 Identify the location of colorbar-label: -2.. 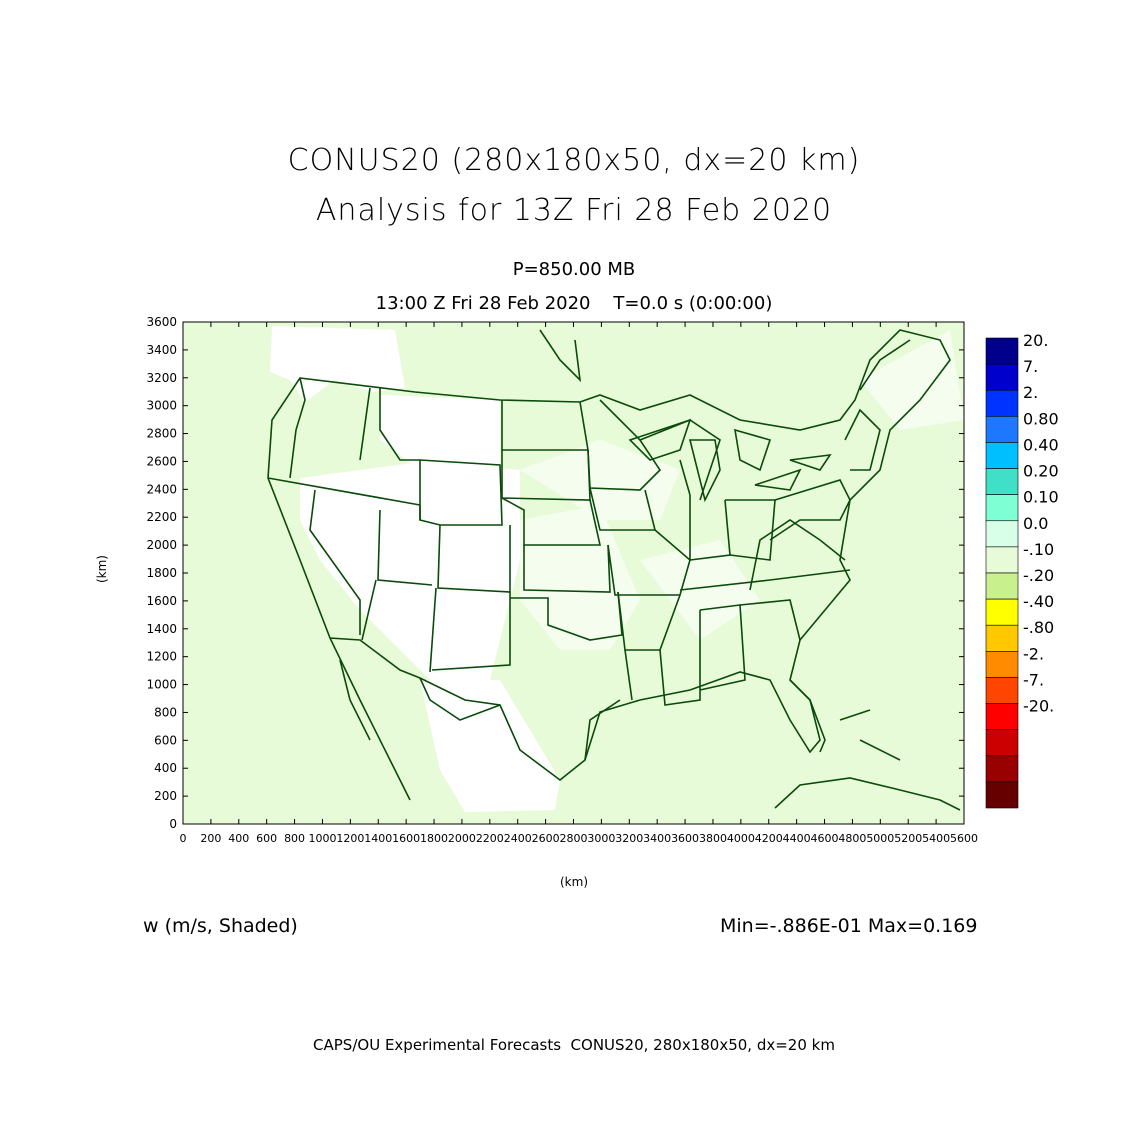
(1033, 653).